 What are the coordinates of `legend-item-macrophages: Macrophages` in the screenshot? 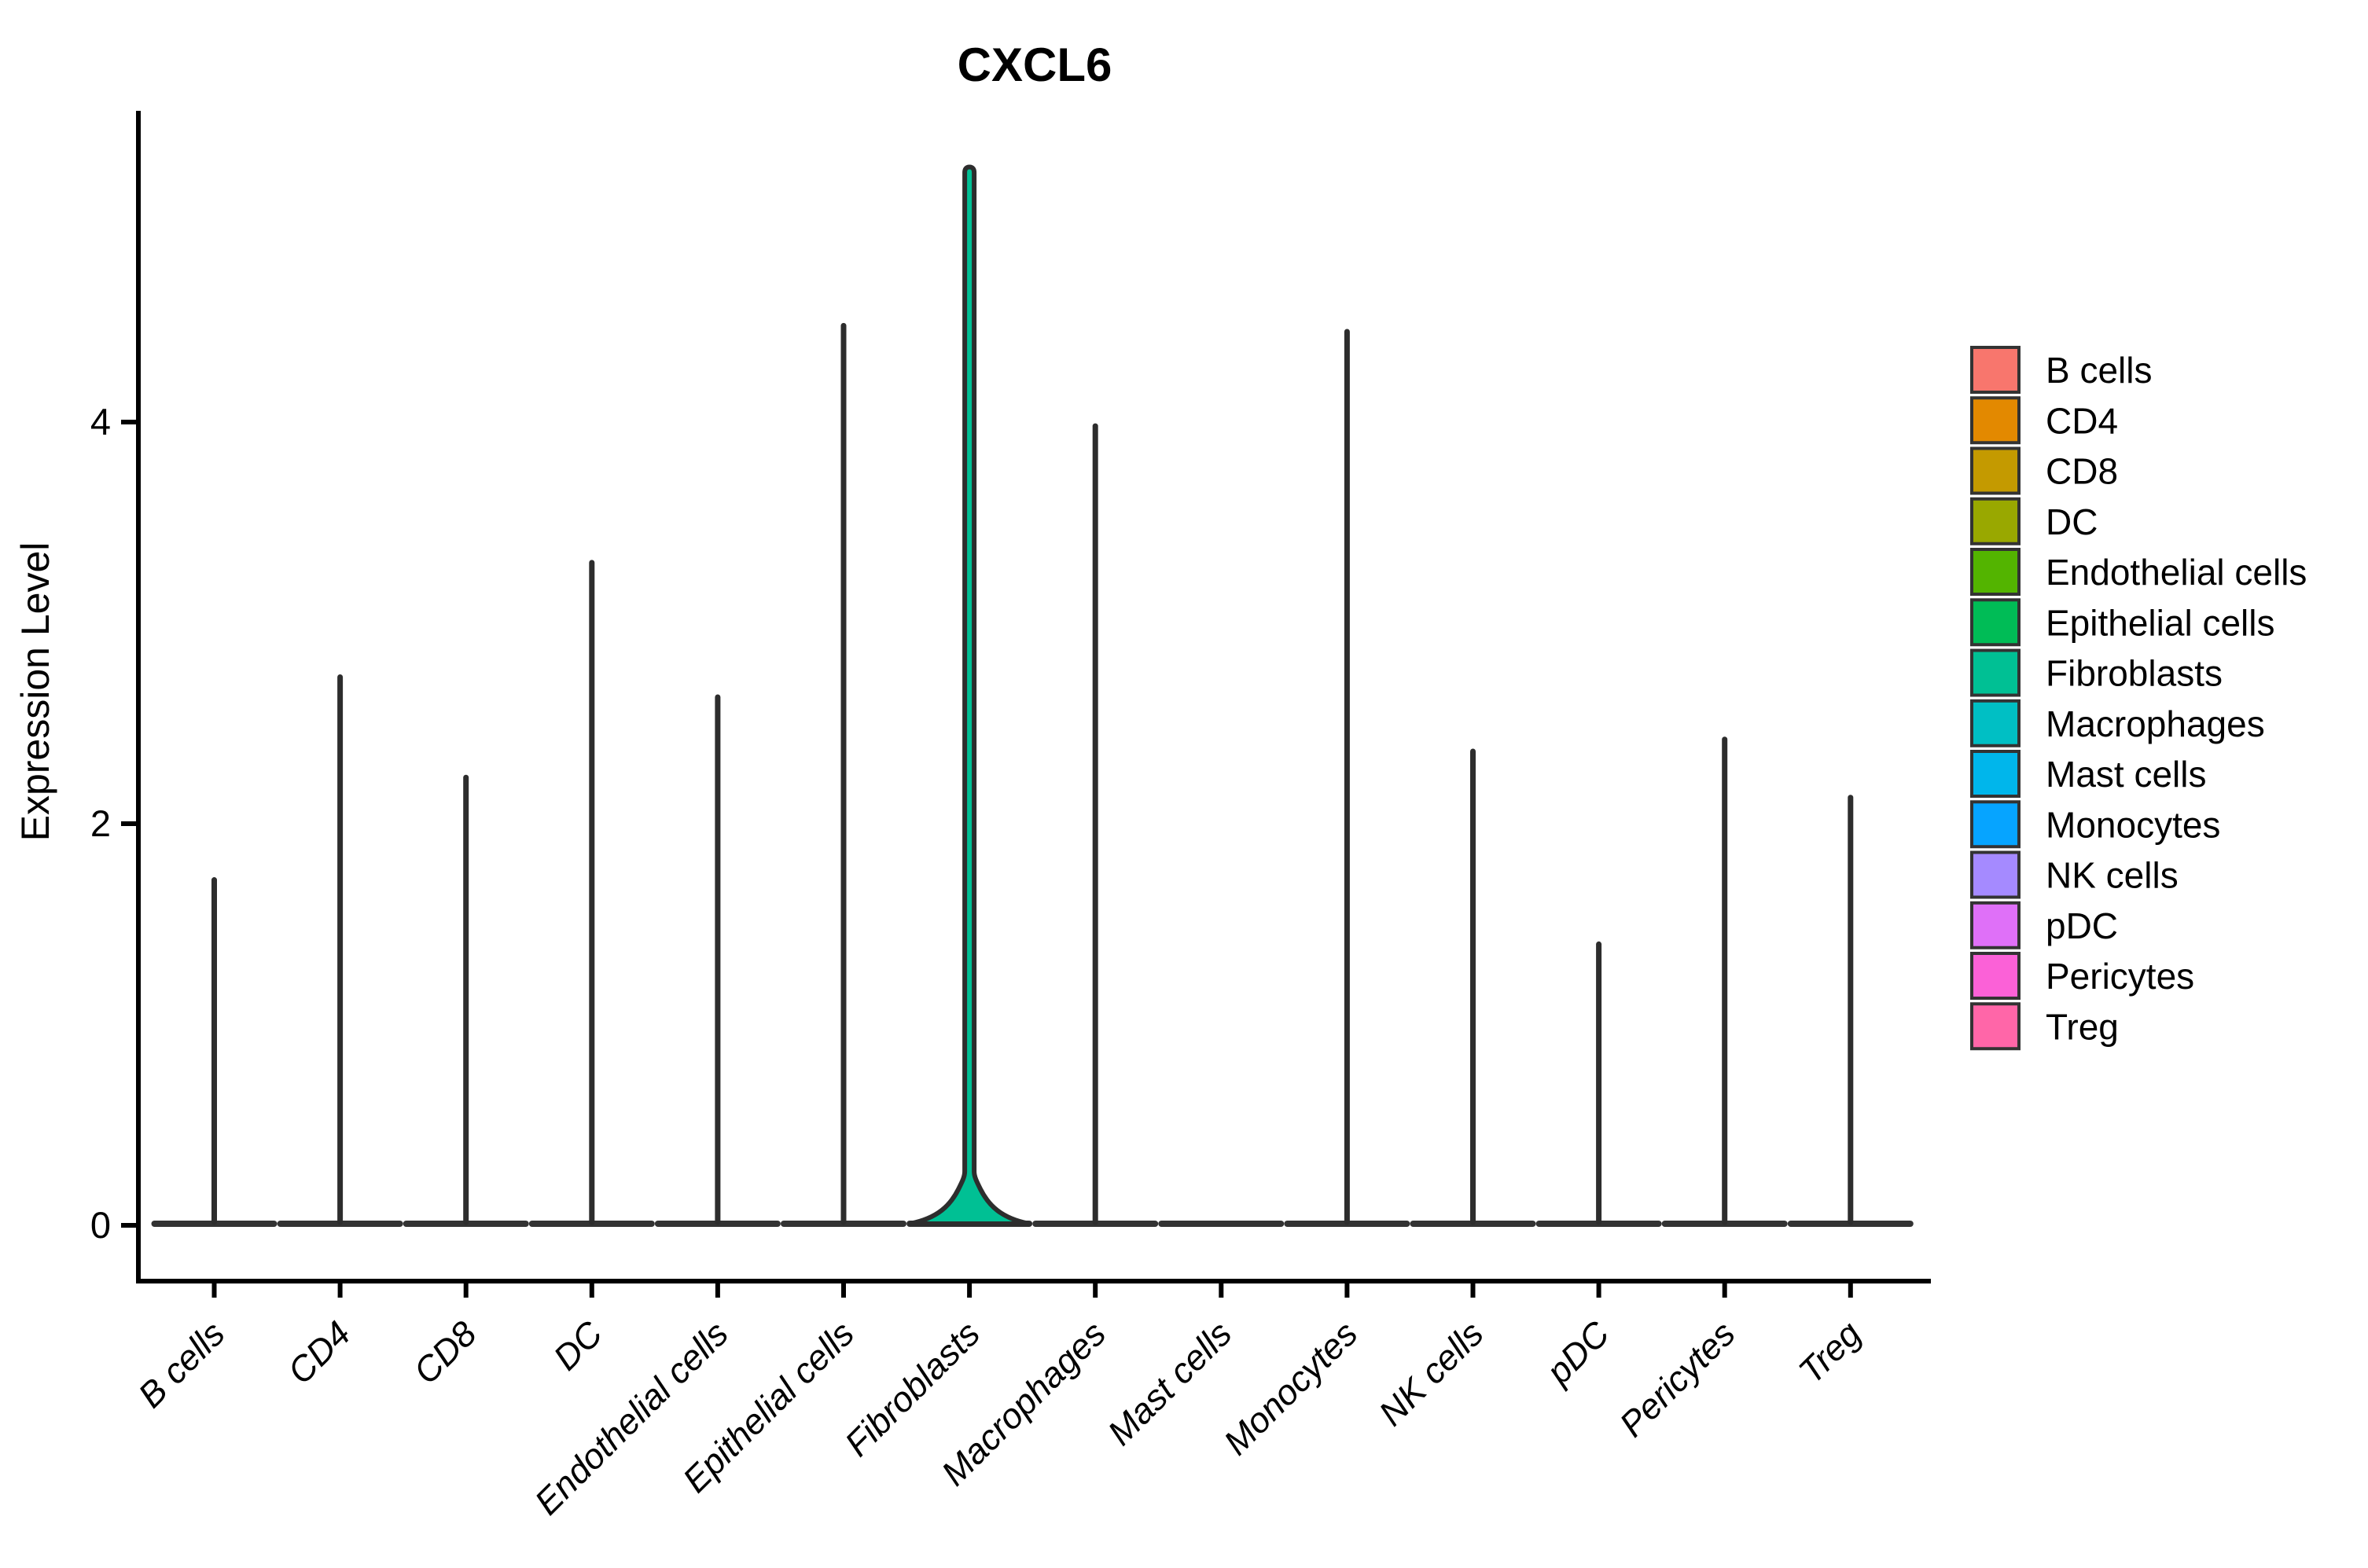 It's located at (2117, 723).